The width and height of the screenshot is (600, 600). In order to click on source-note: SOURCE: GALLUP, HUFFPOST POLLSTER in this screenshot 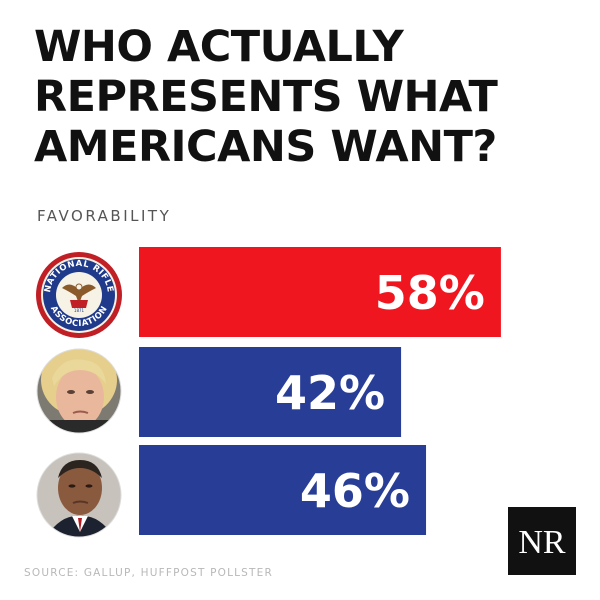, I will do `click(148, 573)`.